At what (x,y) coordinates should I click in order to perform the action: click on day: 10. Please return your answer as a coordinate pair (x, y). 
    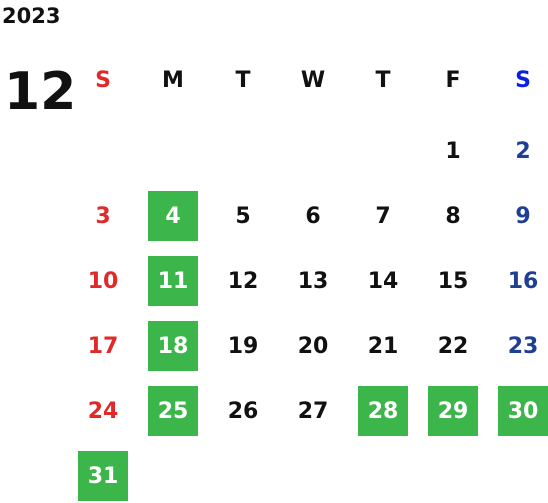
    Looking at the image, I should click on (103, 281).